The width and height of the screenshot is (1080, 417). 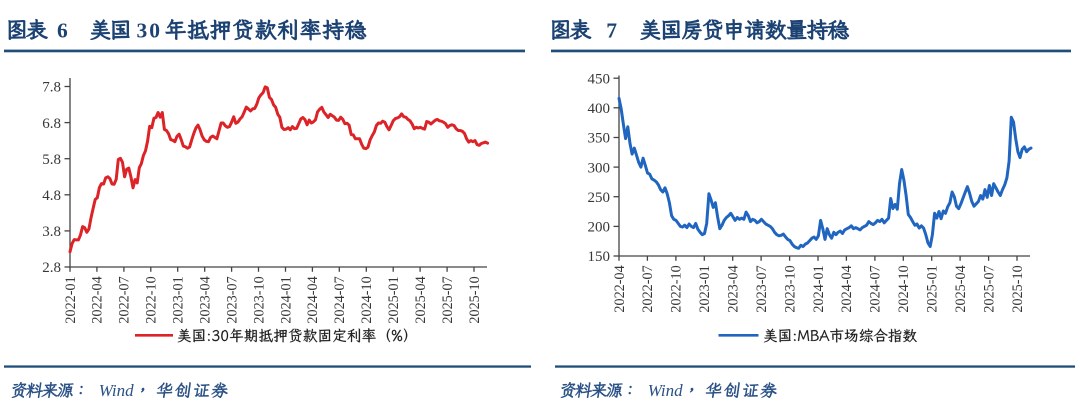 What do you see at coordinates (599, 168) in the screenshot?
I see `svg-text: 300` at bounding box center [599, 168].